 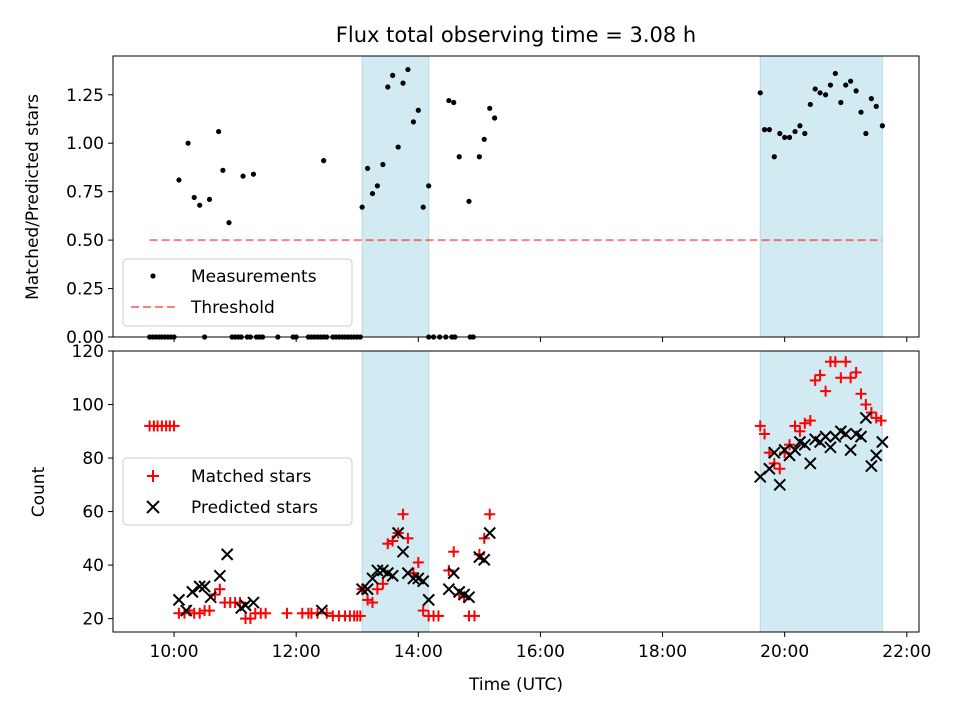 What do you see at coordinates (516, 35) in the screenshot?
I see `chart-title: Flux total observing time = 3.08 h` at bounding box center [516, 35].